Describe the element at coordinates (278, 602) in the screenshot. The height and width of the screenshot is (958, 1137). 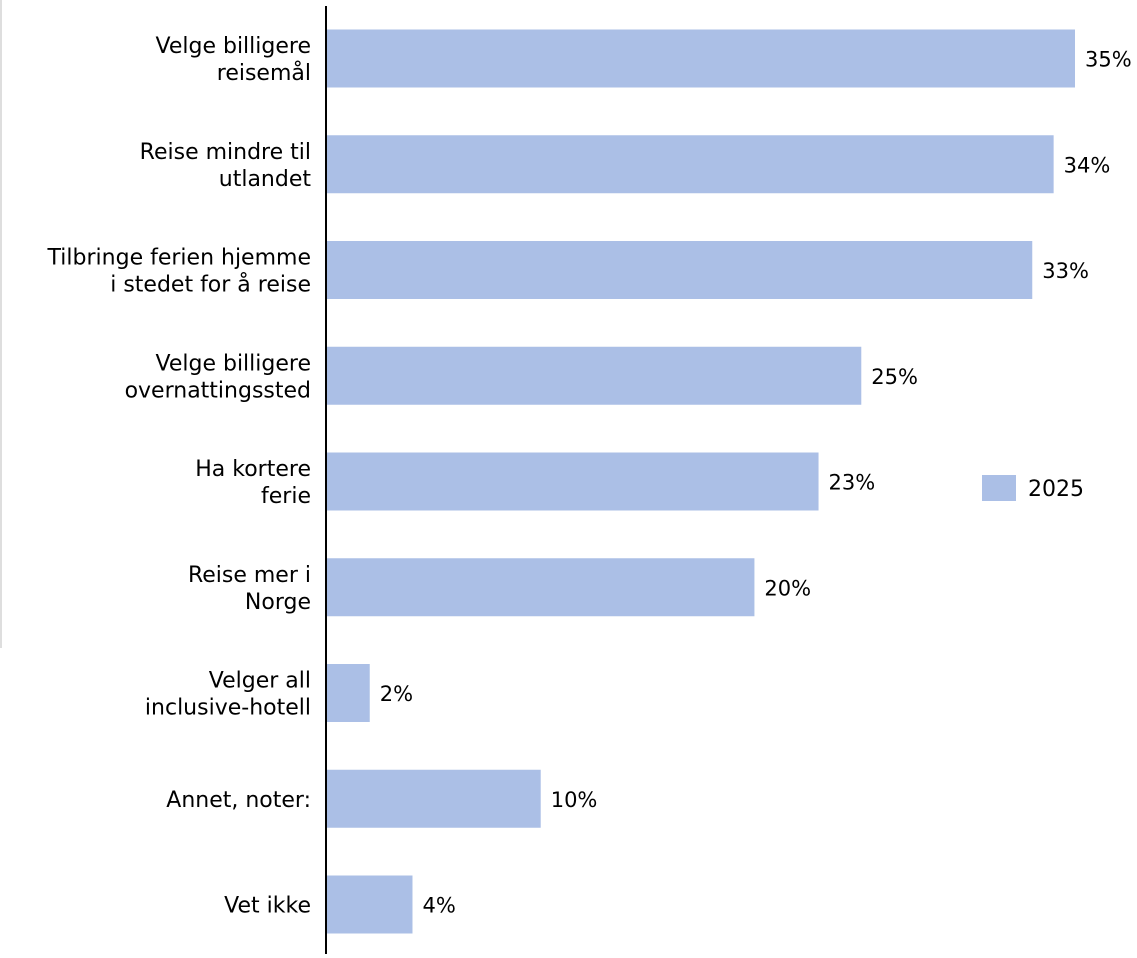
I see `category-label-5-line-1: Norge` at that location.